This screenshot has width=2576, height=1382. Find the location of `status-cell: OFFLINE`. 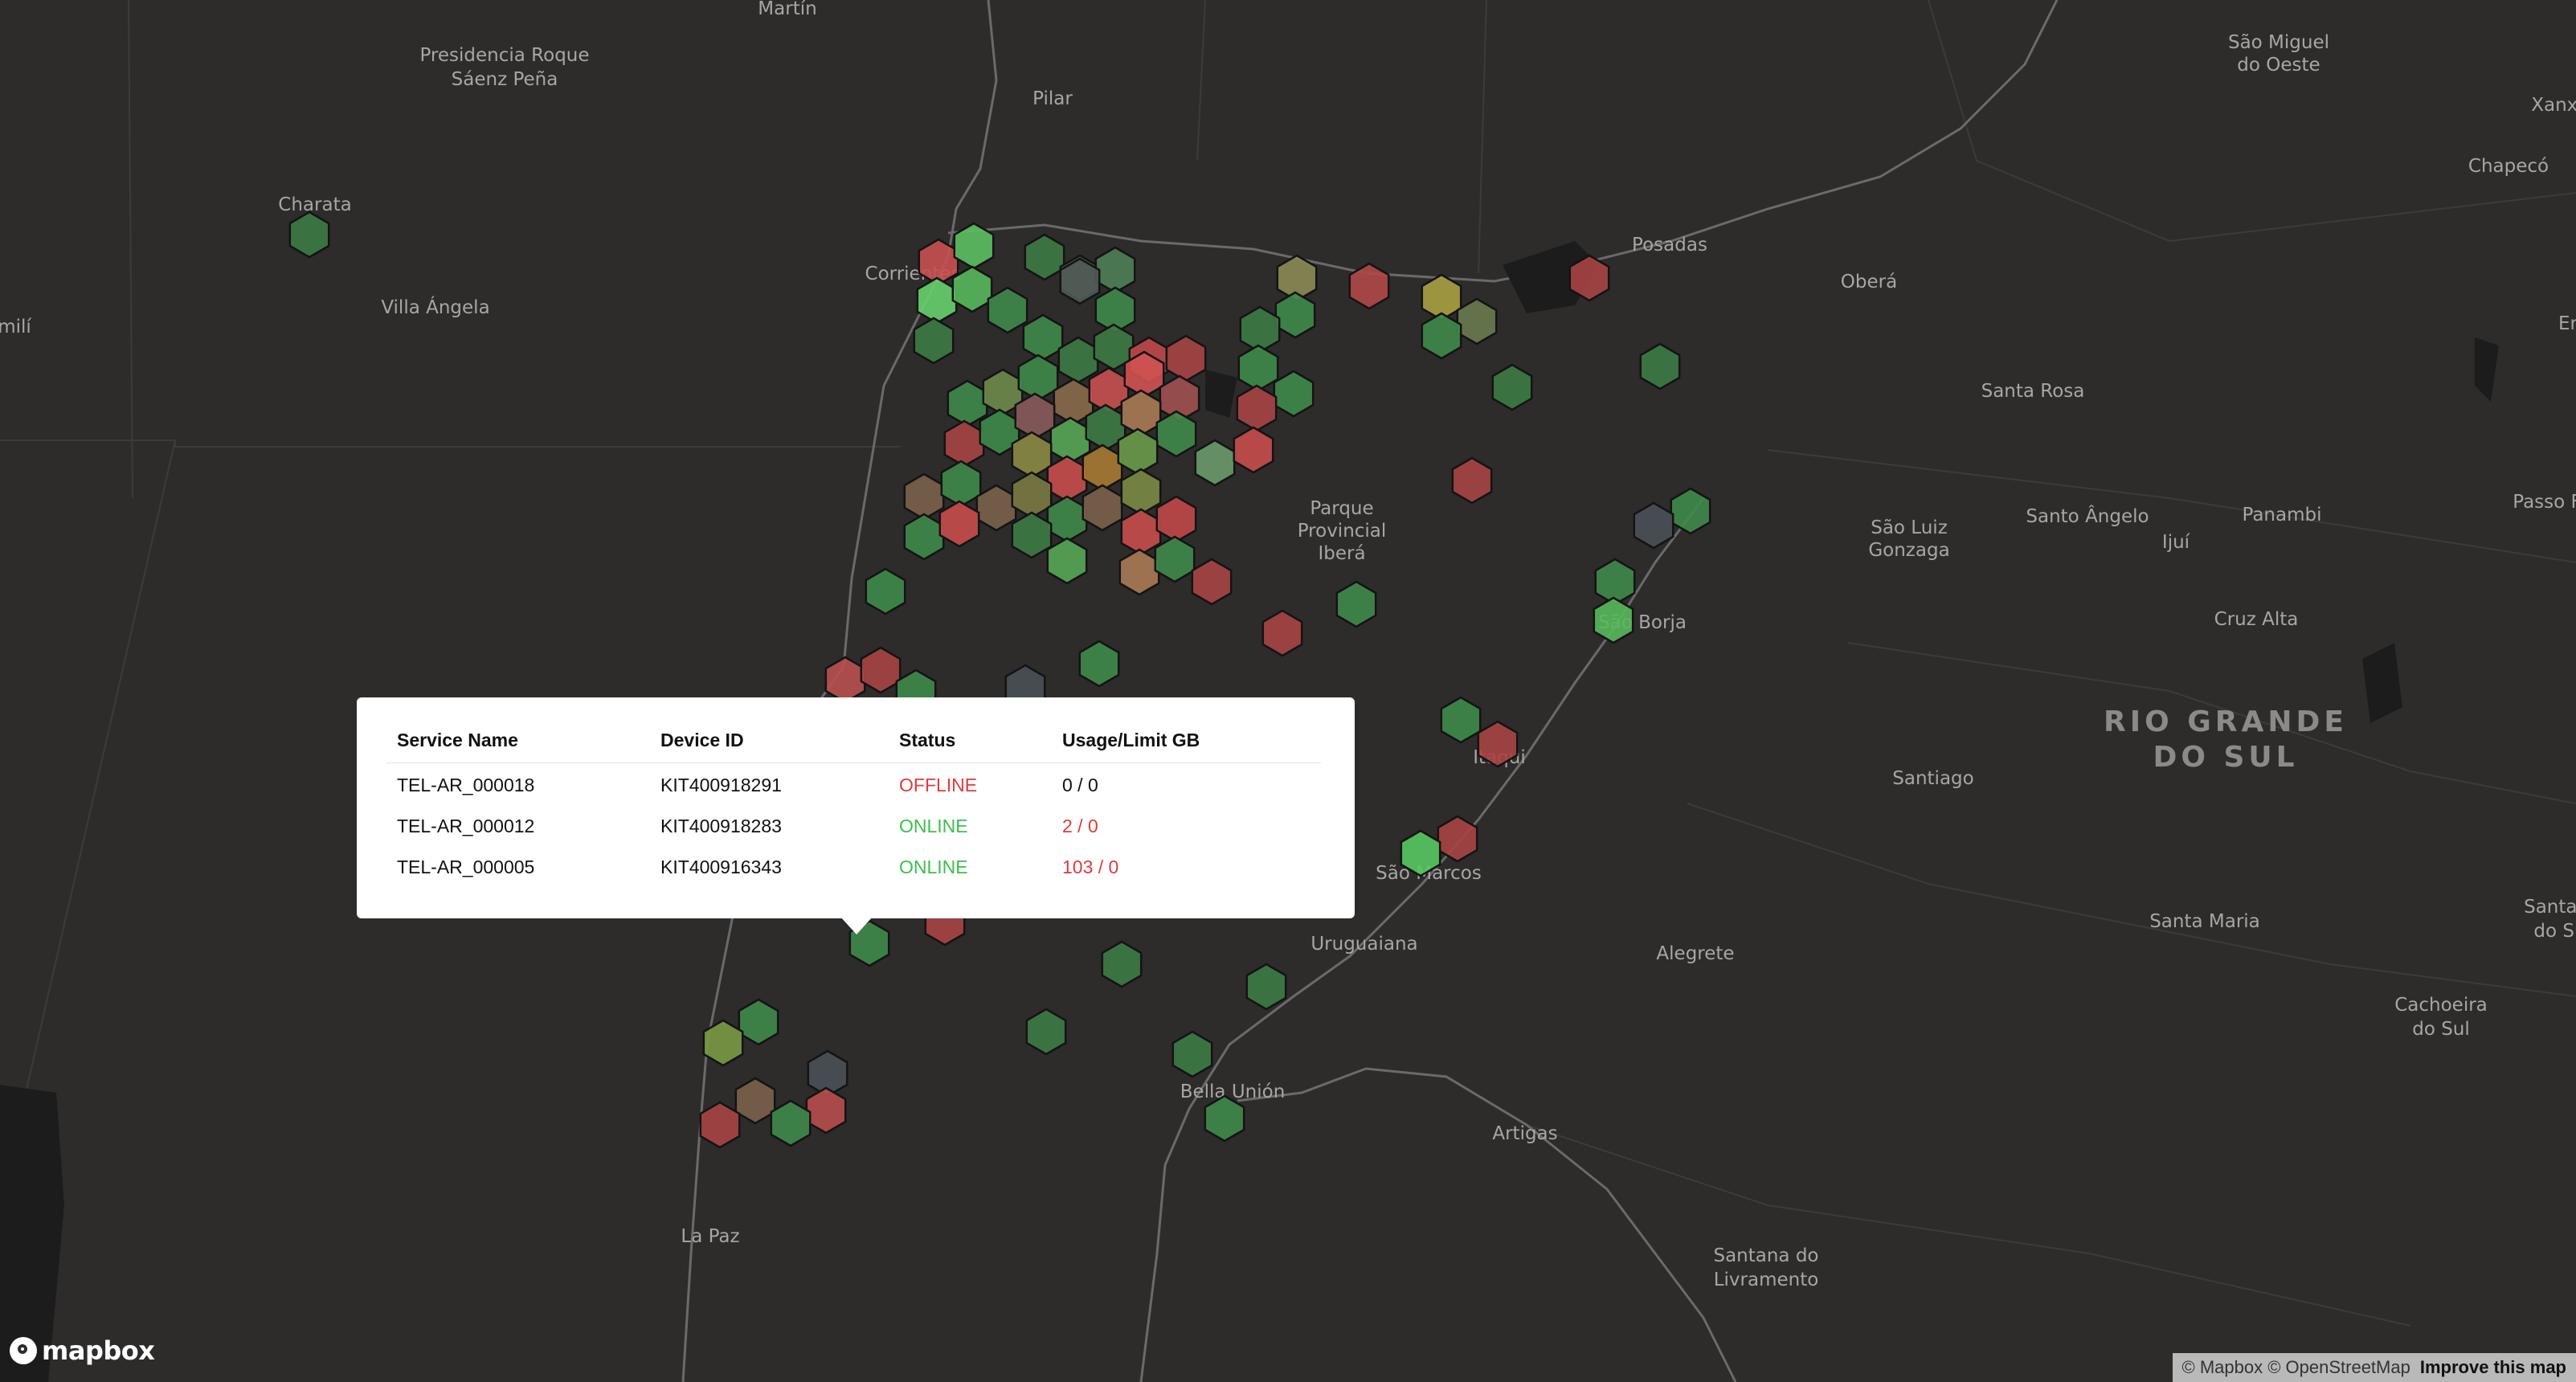

status-cell: OFFLINE is located at coordinates (939, 785).